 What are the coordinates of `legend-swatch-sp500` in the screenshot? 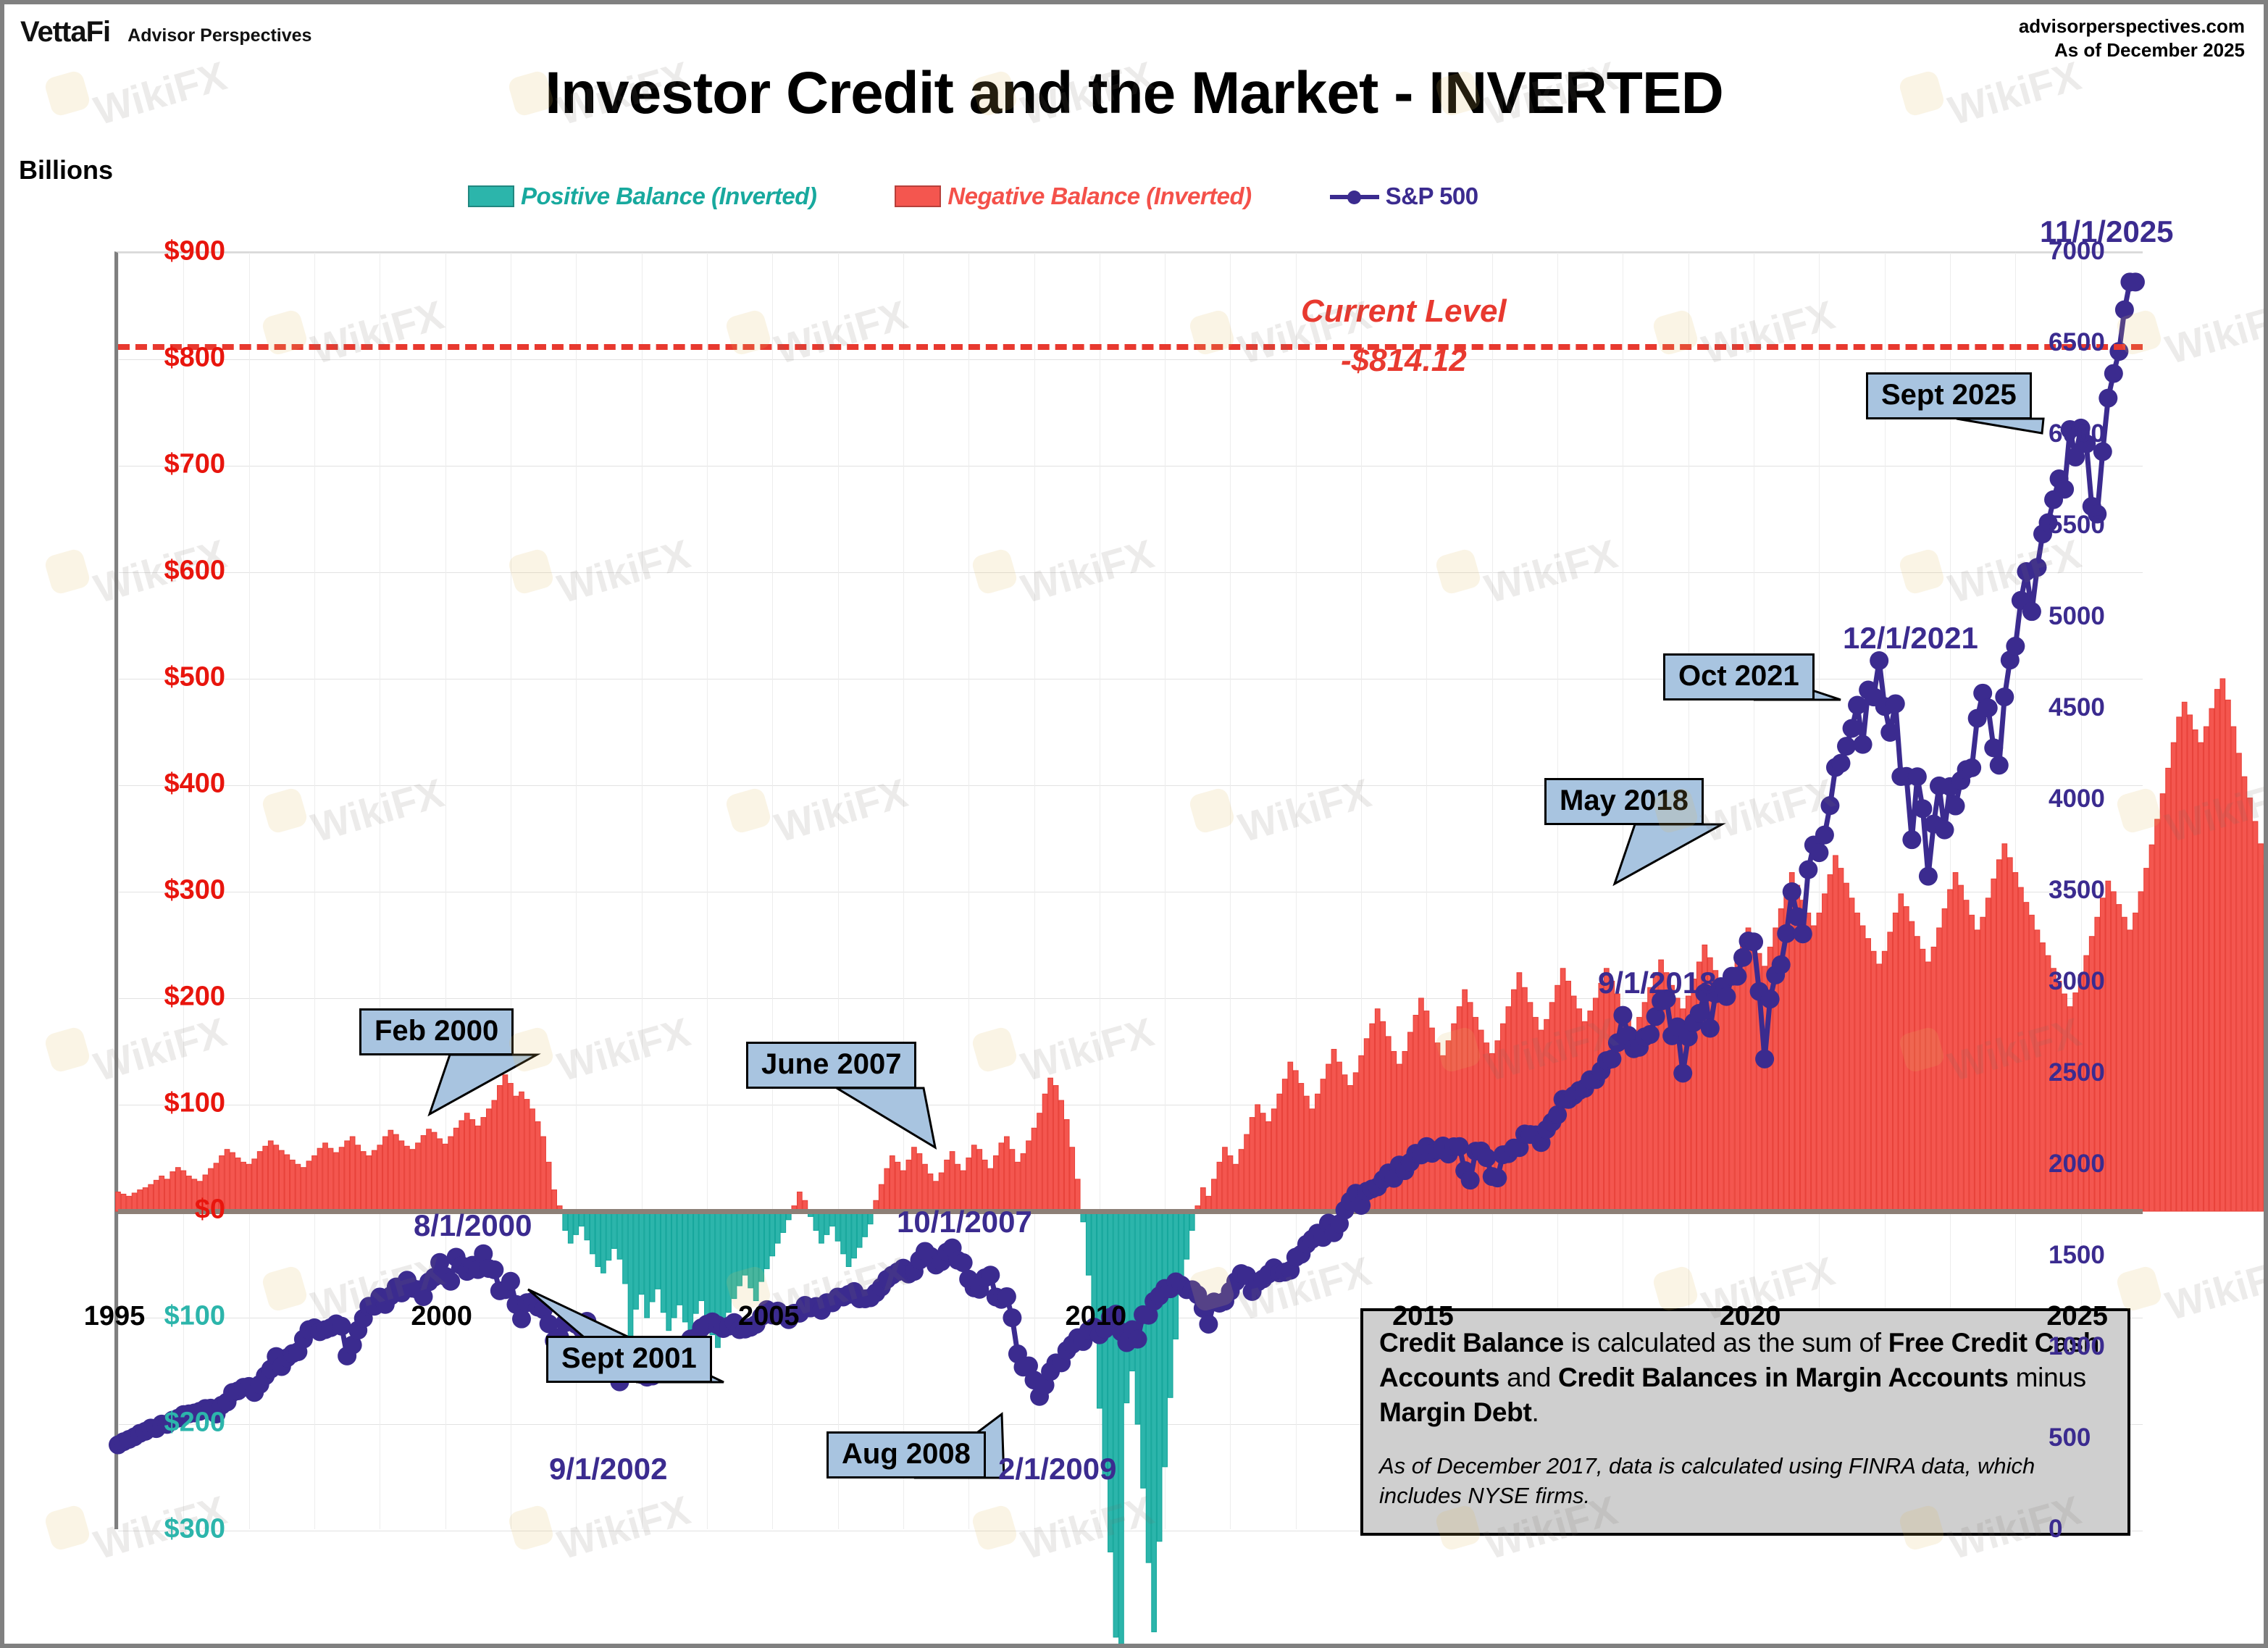 It's located at (1354, 196).